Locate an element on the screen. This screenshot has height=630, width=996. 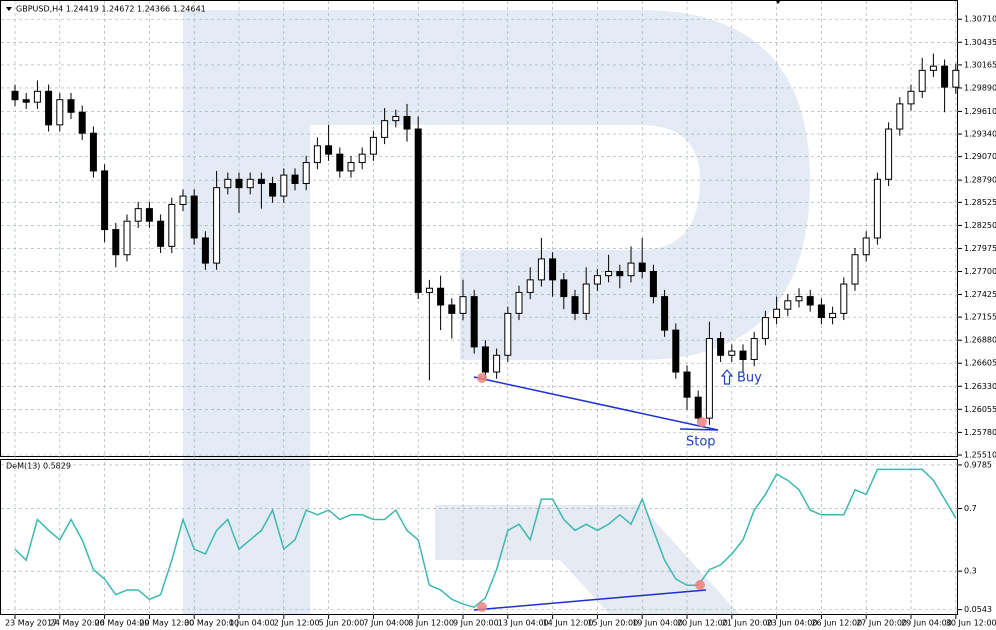
x-tick-label: 7 Jun 04:00 is located at coordinates (386, 623).